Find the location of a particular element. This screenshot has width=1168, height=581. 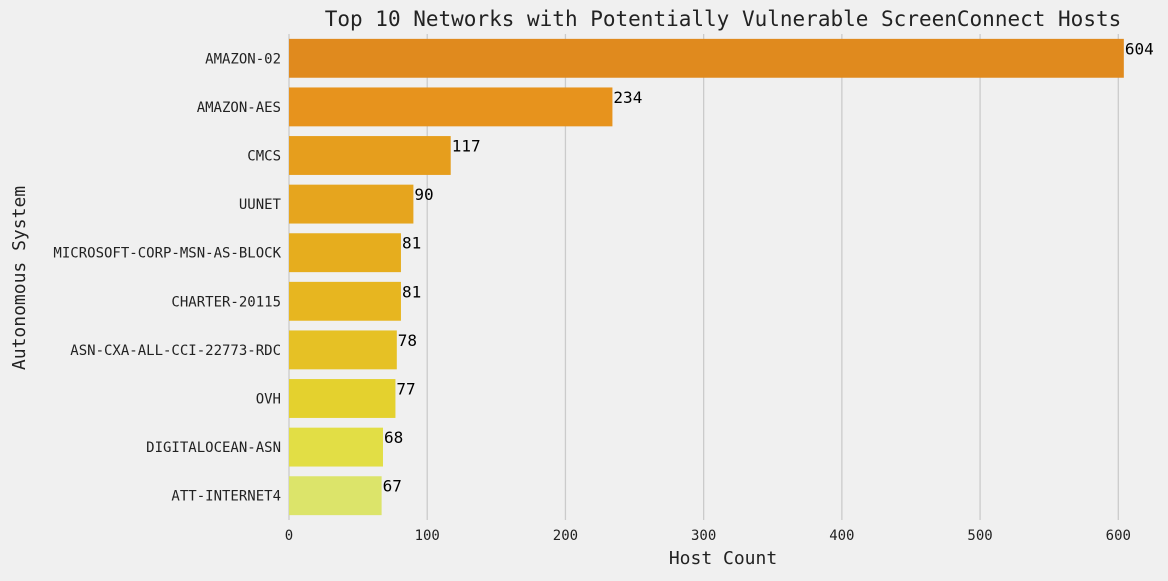

x-tick-labels: 0 100 200 300 400 500 600 is located at coordinates (708, 536).